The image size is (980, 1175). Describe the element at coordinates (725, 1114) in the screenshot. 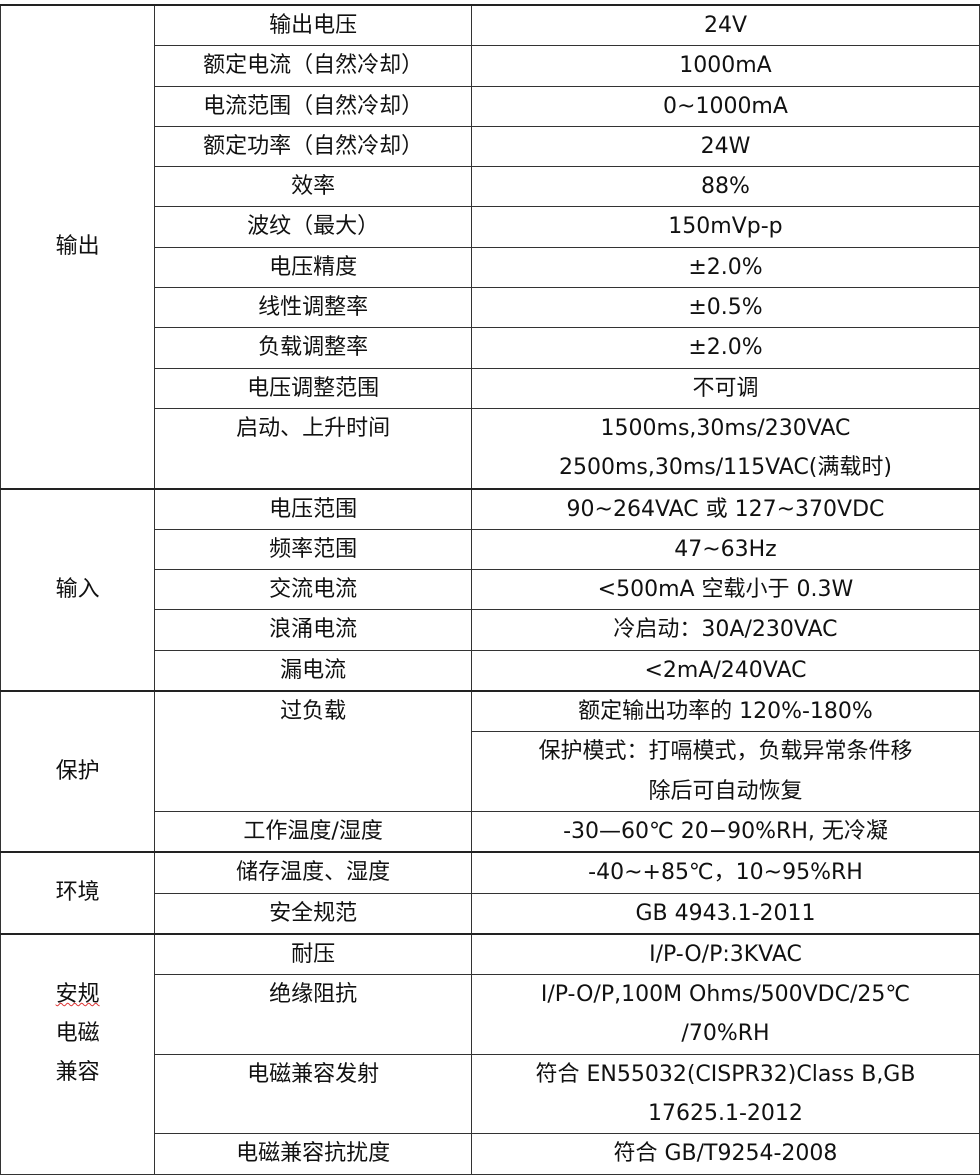

I see `value-text: 17625.1-2012` at that location.